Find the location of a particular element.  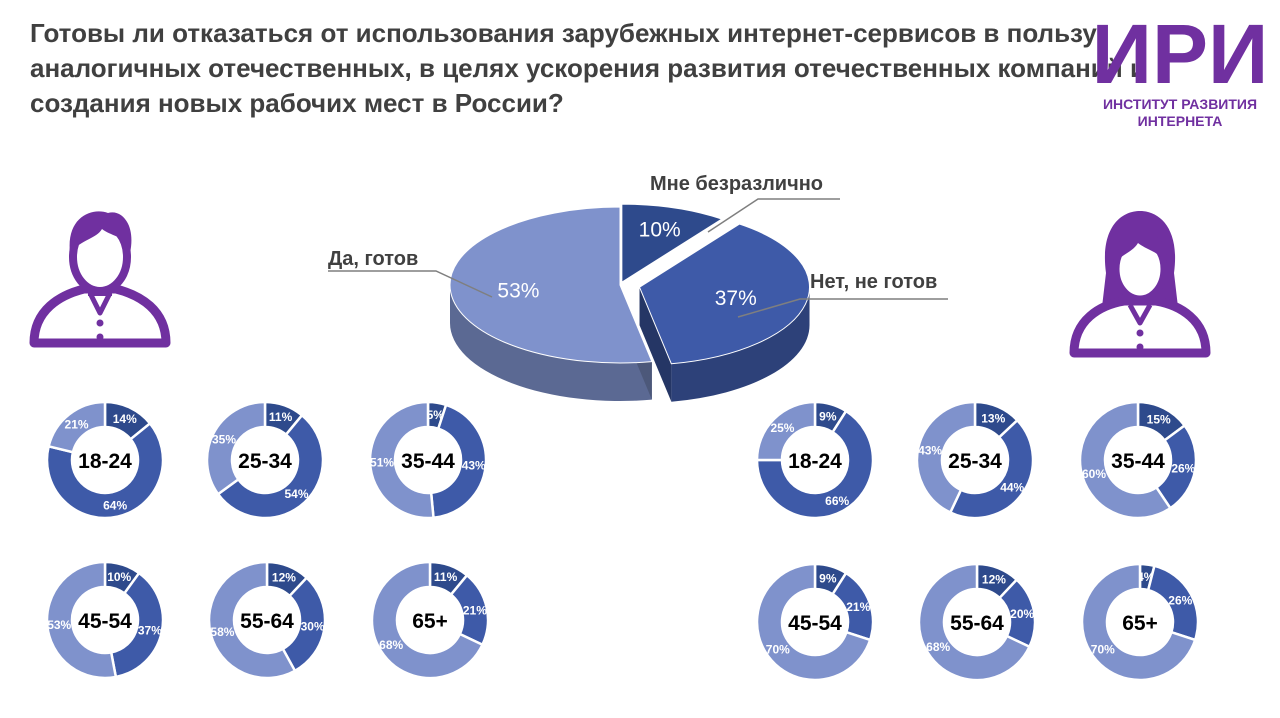

donut-value-label: 11% is located at coordinates (281, 417).